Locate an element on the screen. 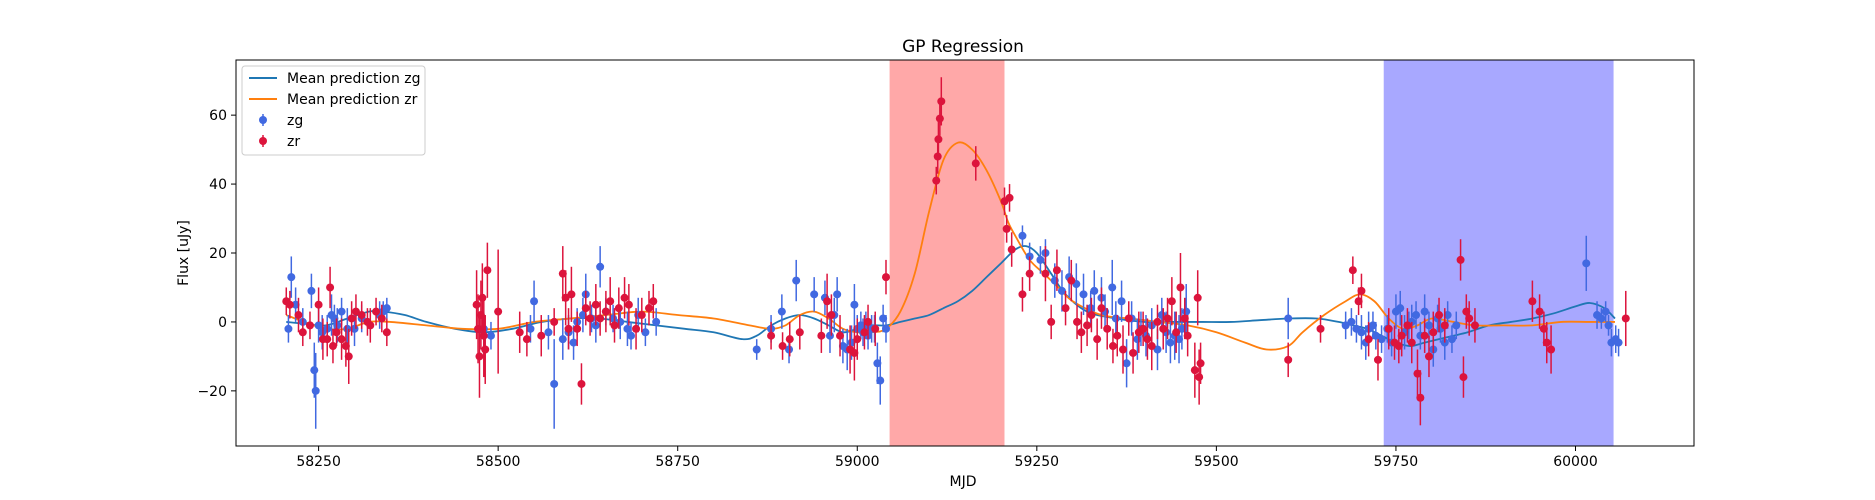 This screenshot has height=500, width=1875. y-tick-label: 60 is located at coordinates (218, 116).